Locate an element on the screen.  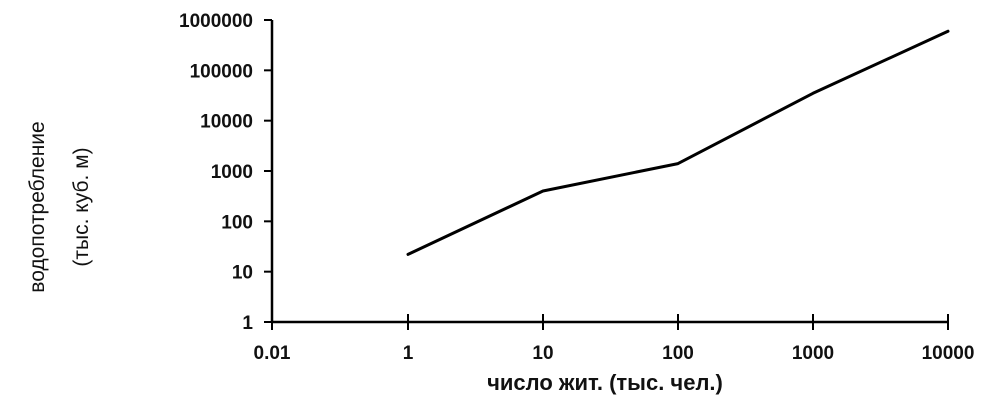
x-tick-label: 10000 is located at coordinates (948, 353).